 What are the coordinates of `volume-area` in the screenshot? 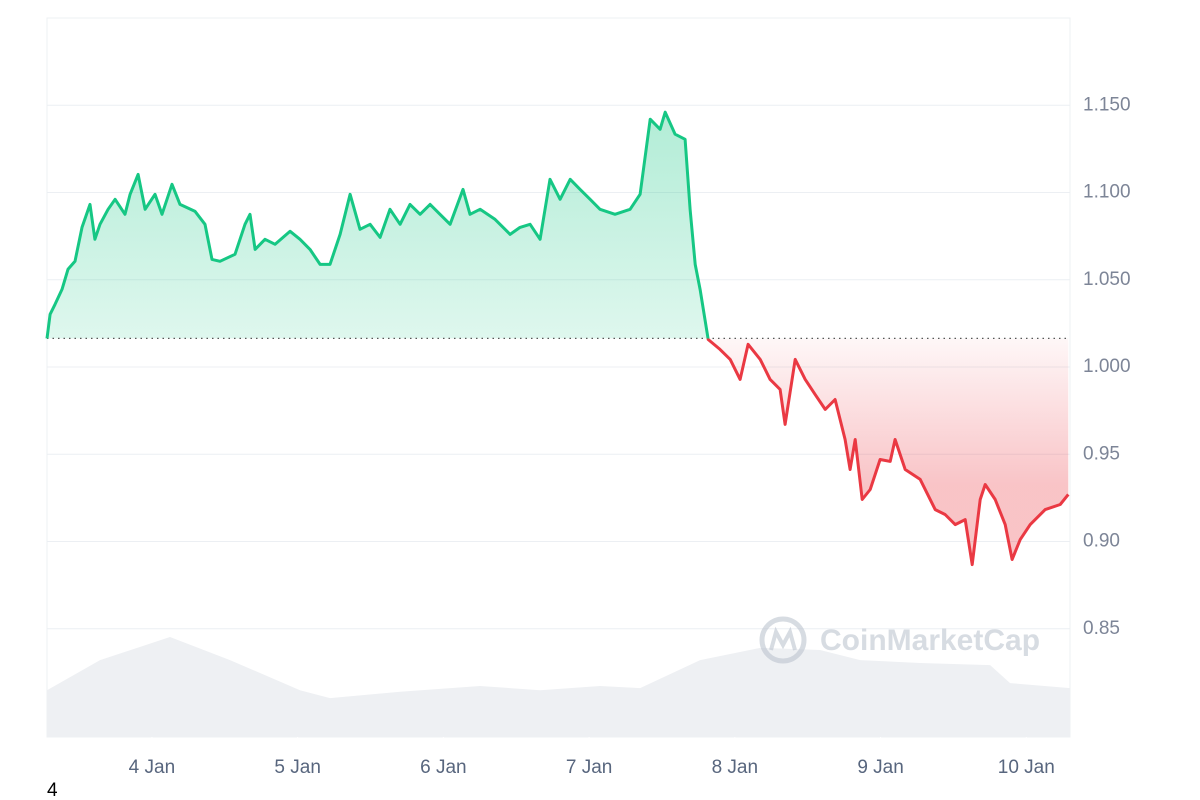 It's located at (558, 687).